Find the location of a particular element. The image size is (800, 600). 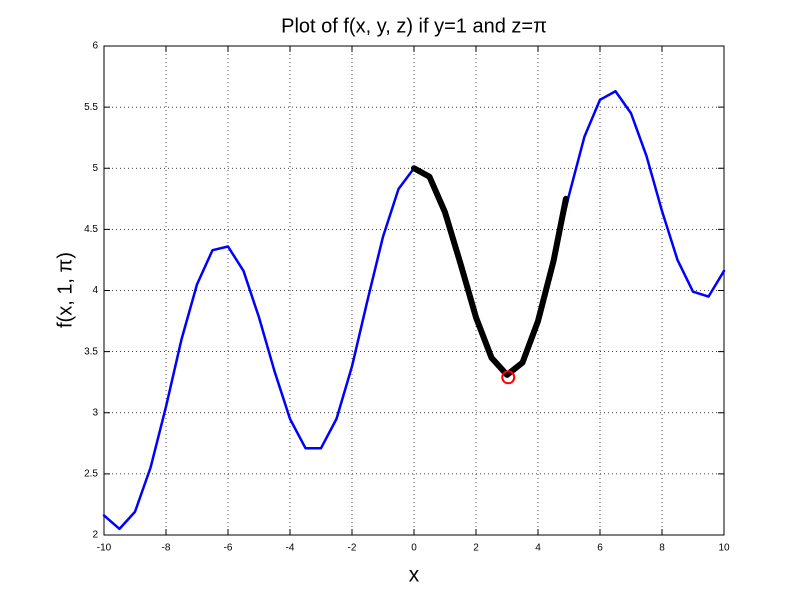

x-tick-label: 2 is located at coordinates (476, 548).